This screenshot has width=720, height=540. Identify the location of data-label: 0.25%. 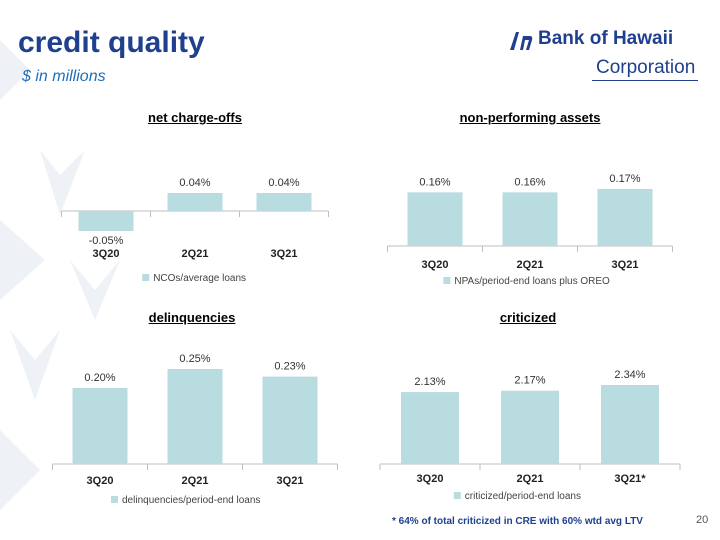
(194, 359).